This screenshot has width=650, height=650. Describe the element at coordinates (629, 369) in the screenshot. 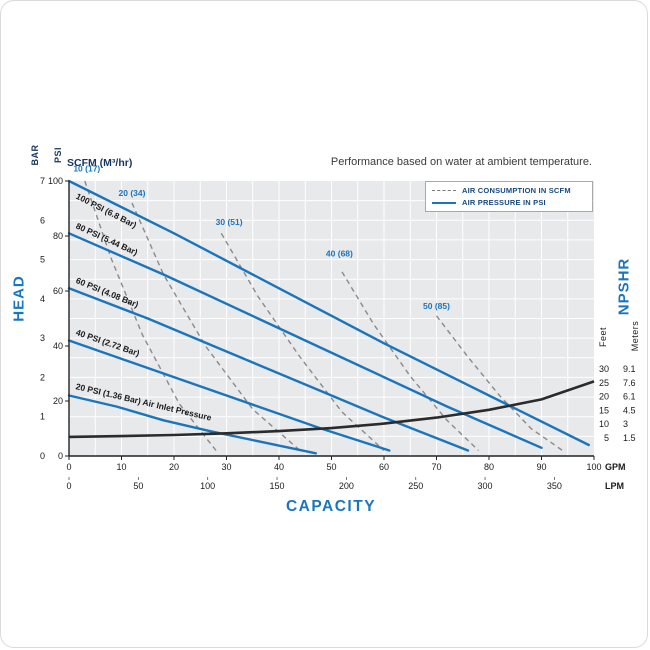

I see `svg-text: 9.1` at that location.